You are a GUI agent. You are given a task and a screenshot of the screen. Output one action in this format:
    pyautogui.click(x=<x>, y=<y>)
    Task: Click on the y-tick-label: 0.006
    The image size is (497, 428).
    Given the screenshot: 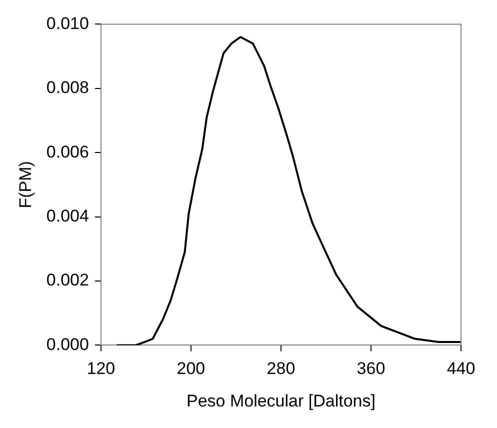 What is the action you would take?
    pyautogui.click(x=67, y=152)
    